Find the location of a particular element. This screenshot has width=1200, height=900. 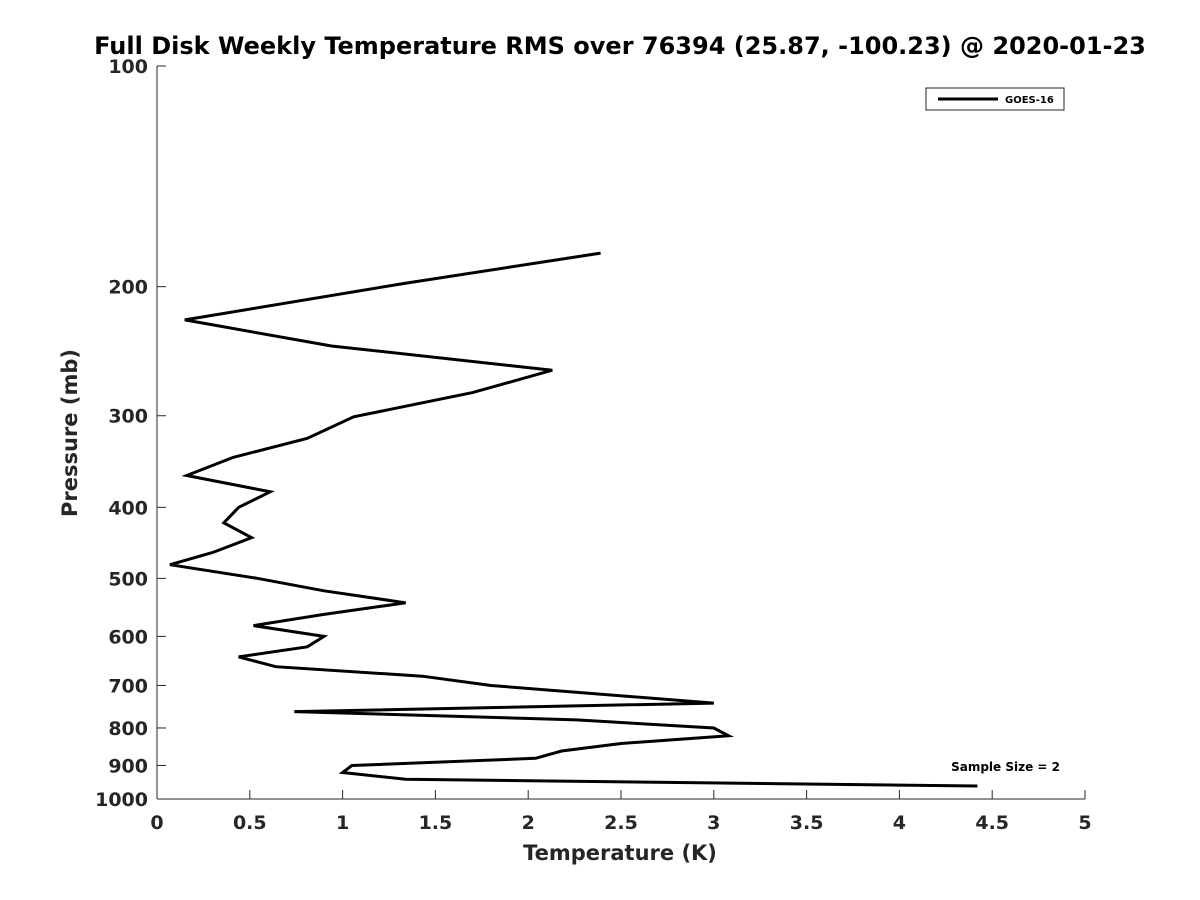

x-tick-label: 4.5 is located at coordinates (992, 823).